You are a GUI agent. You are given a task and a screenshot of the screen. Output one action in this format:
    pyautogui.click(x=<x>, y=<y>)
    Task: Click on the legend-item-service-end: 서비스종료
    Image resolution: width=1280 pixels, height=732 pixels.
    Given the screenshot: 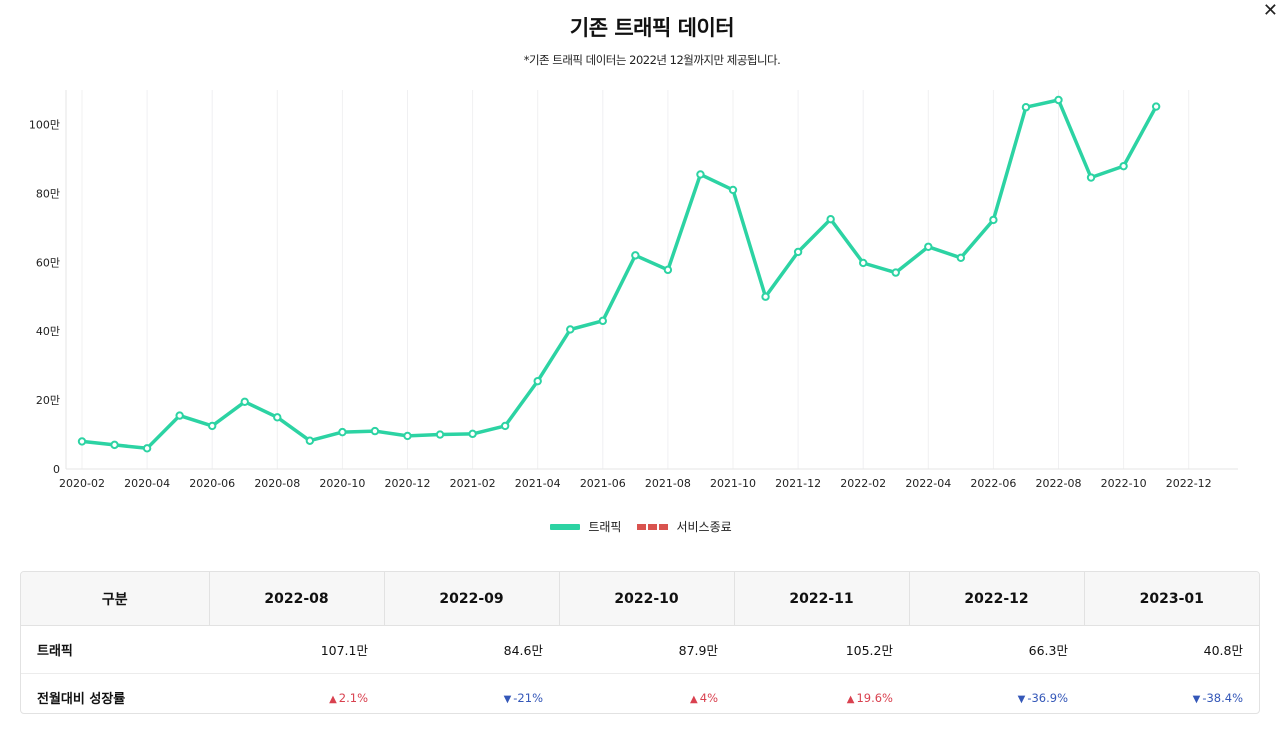 What is the action you would take?
    pyautogui.click(x=684, y=526)
    